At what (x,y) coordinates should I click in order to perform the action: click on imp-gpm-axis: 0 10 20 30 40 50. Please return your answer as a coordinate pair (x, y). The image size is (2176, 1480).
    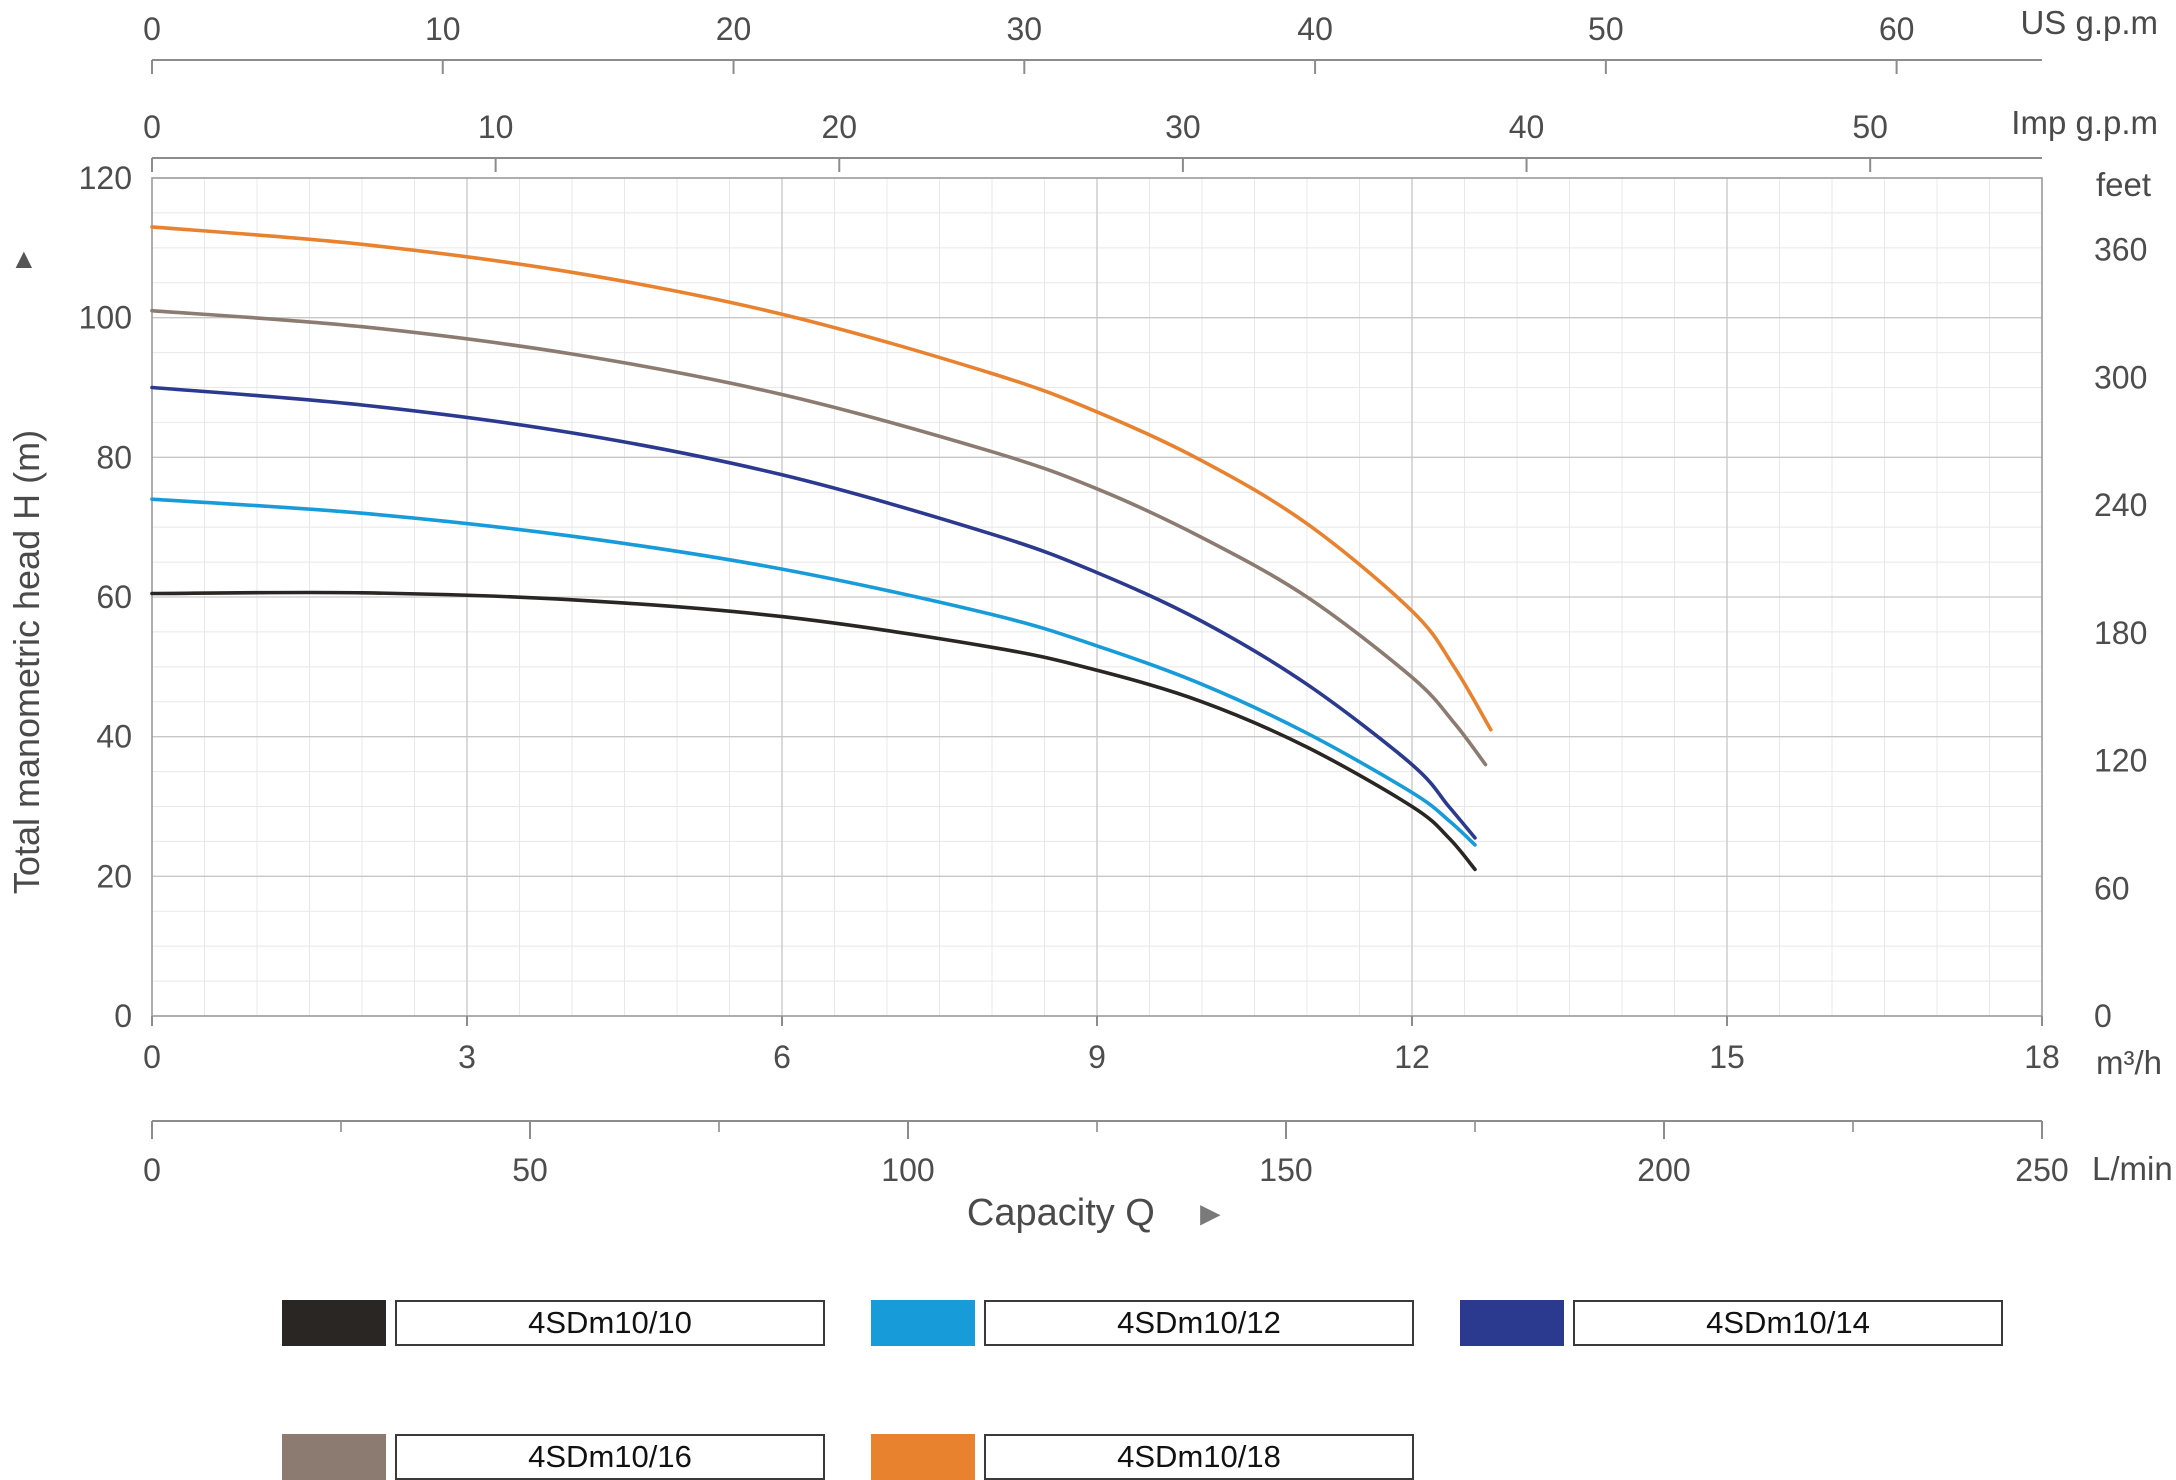
    Looking at the image, I should click on (1092, 140).